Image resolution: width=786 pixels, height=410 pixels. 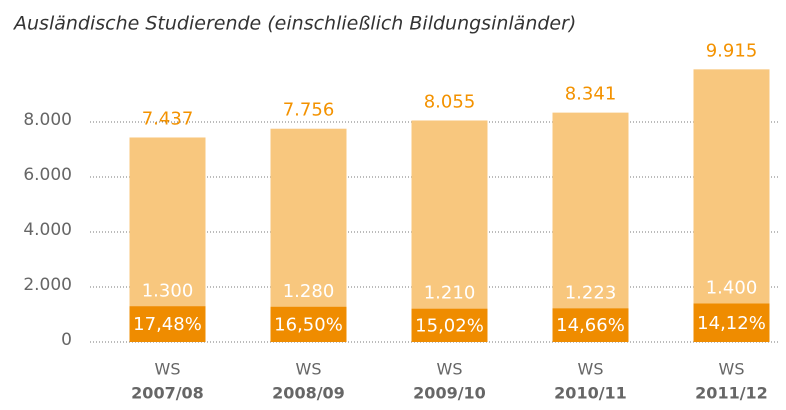 I want to click on share-label: 14,66%, so click(x=590, y=325).